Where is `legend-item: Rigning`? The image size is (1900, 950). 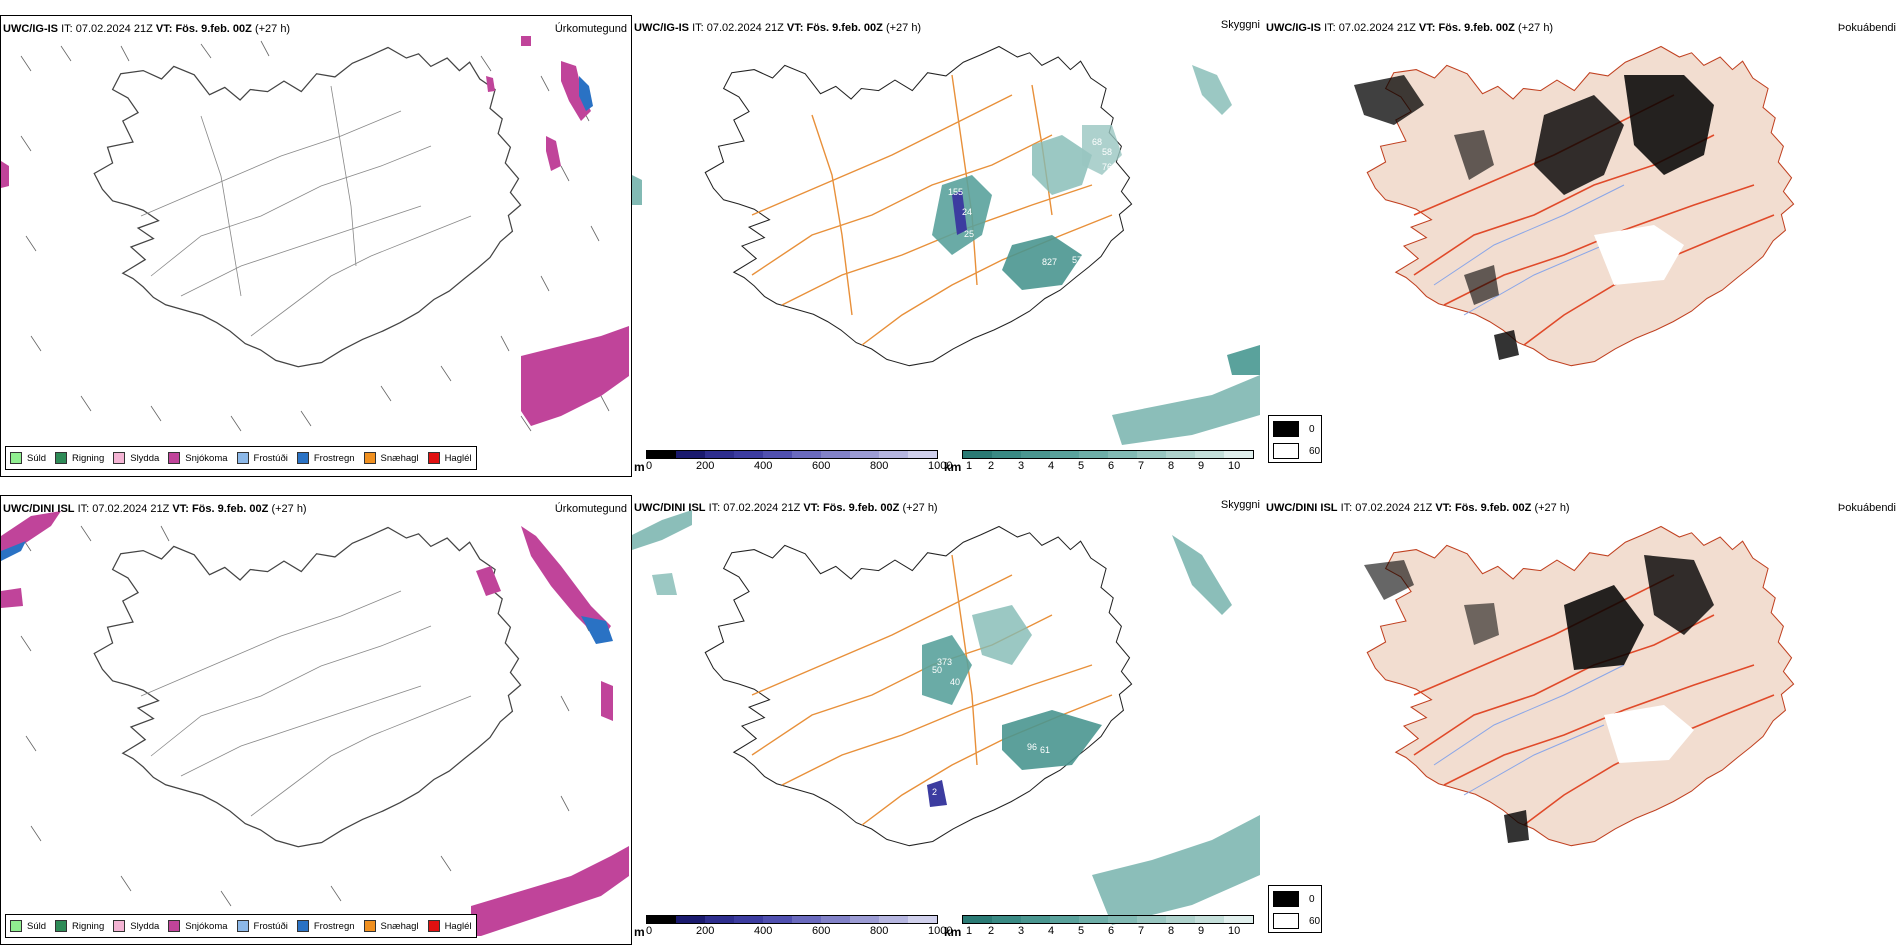
legend-item: Rigning is located at coordinates (79, 458).